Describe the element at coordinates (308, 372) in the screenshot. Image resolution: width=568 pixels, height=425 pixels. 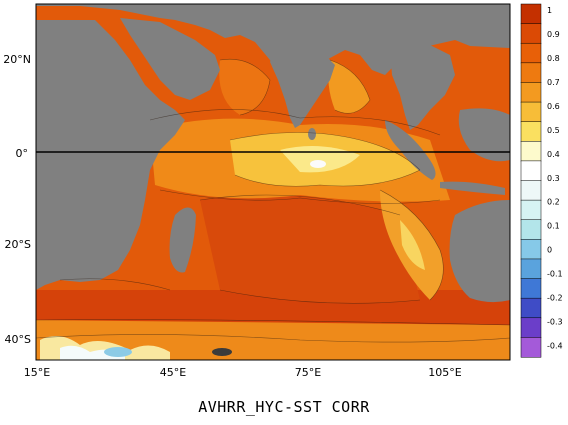
I see `lon-label-75e: 75°E` at that location.